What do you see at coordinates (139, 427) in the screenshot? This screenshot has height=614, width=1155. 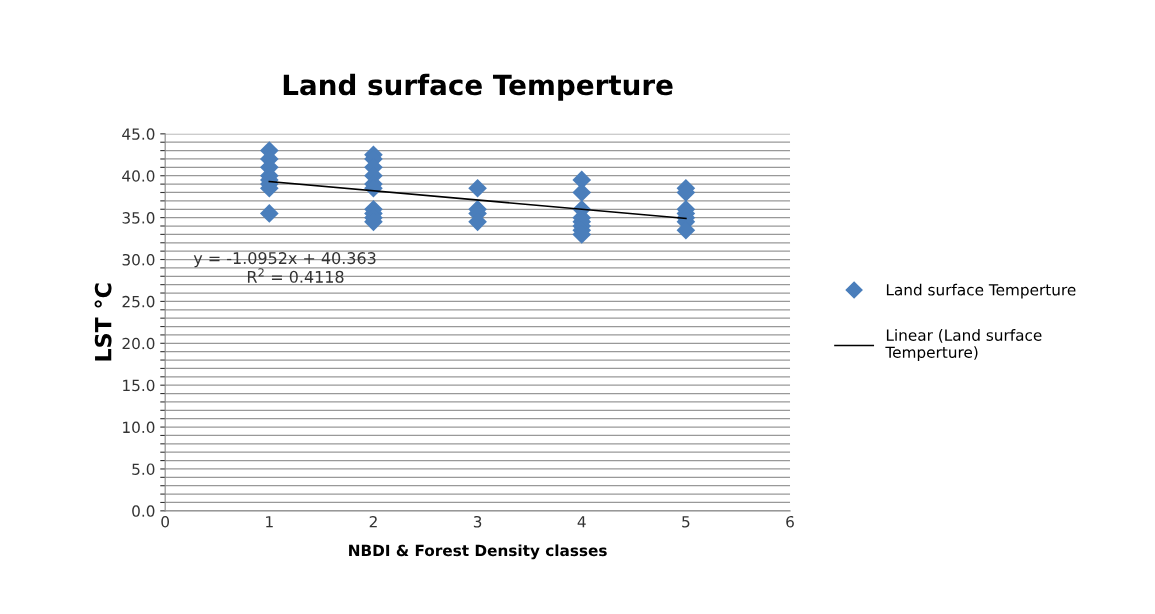 I see `y-tick-label: 10.0` at bounding box center [139, 427].